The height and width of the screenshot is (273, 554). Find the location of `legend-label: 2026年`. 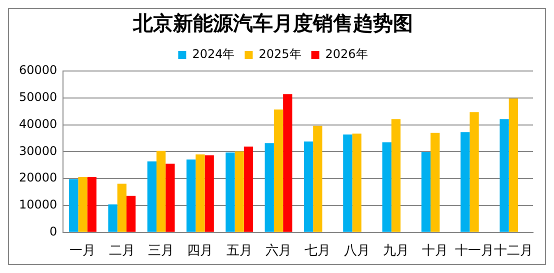

legend-label: 2026年 is located at coordinates (346, 54).